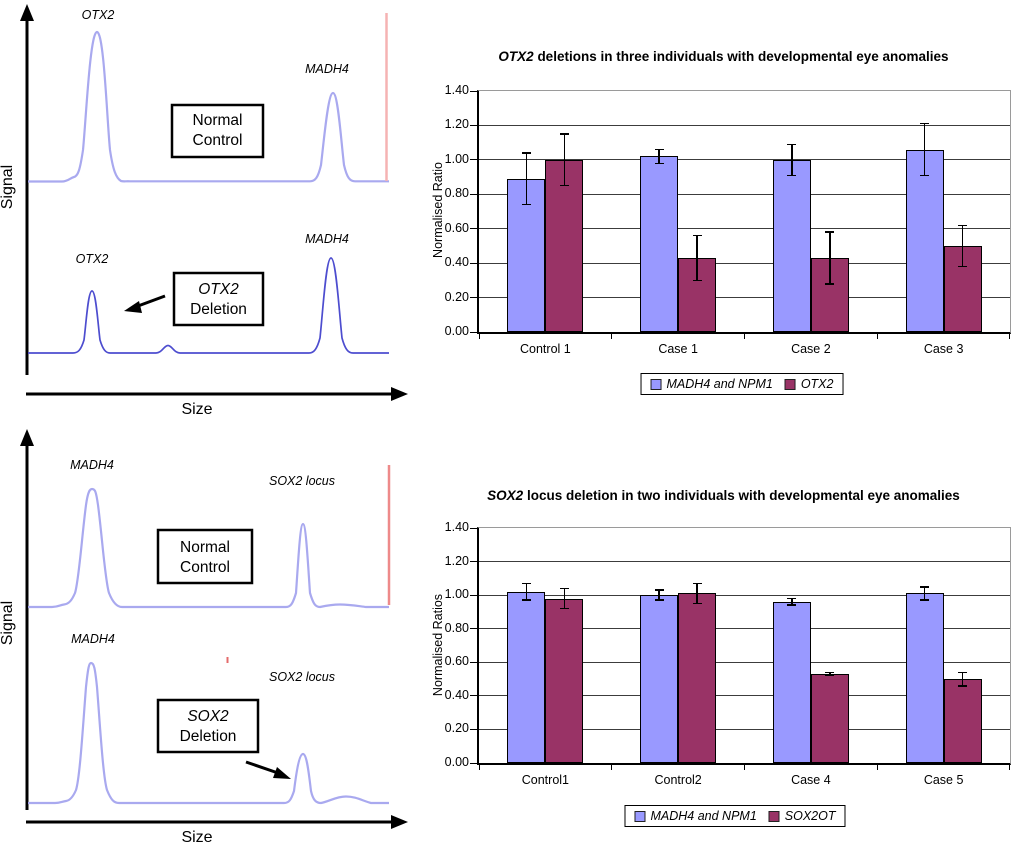  Describe the element at coordinates (456, 560) in the screenshot. I see `y-tick-label: 1.20` at that location.